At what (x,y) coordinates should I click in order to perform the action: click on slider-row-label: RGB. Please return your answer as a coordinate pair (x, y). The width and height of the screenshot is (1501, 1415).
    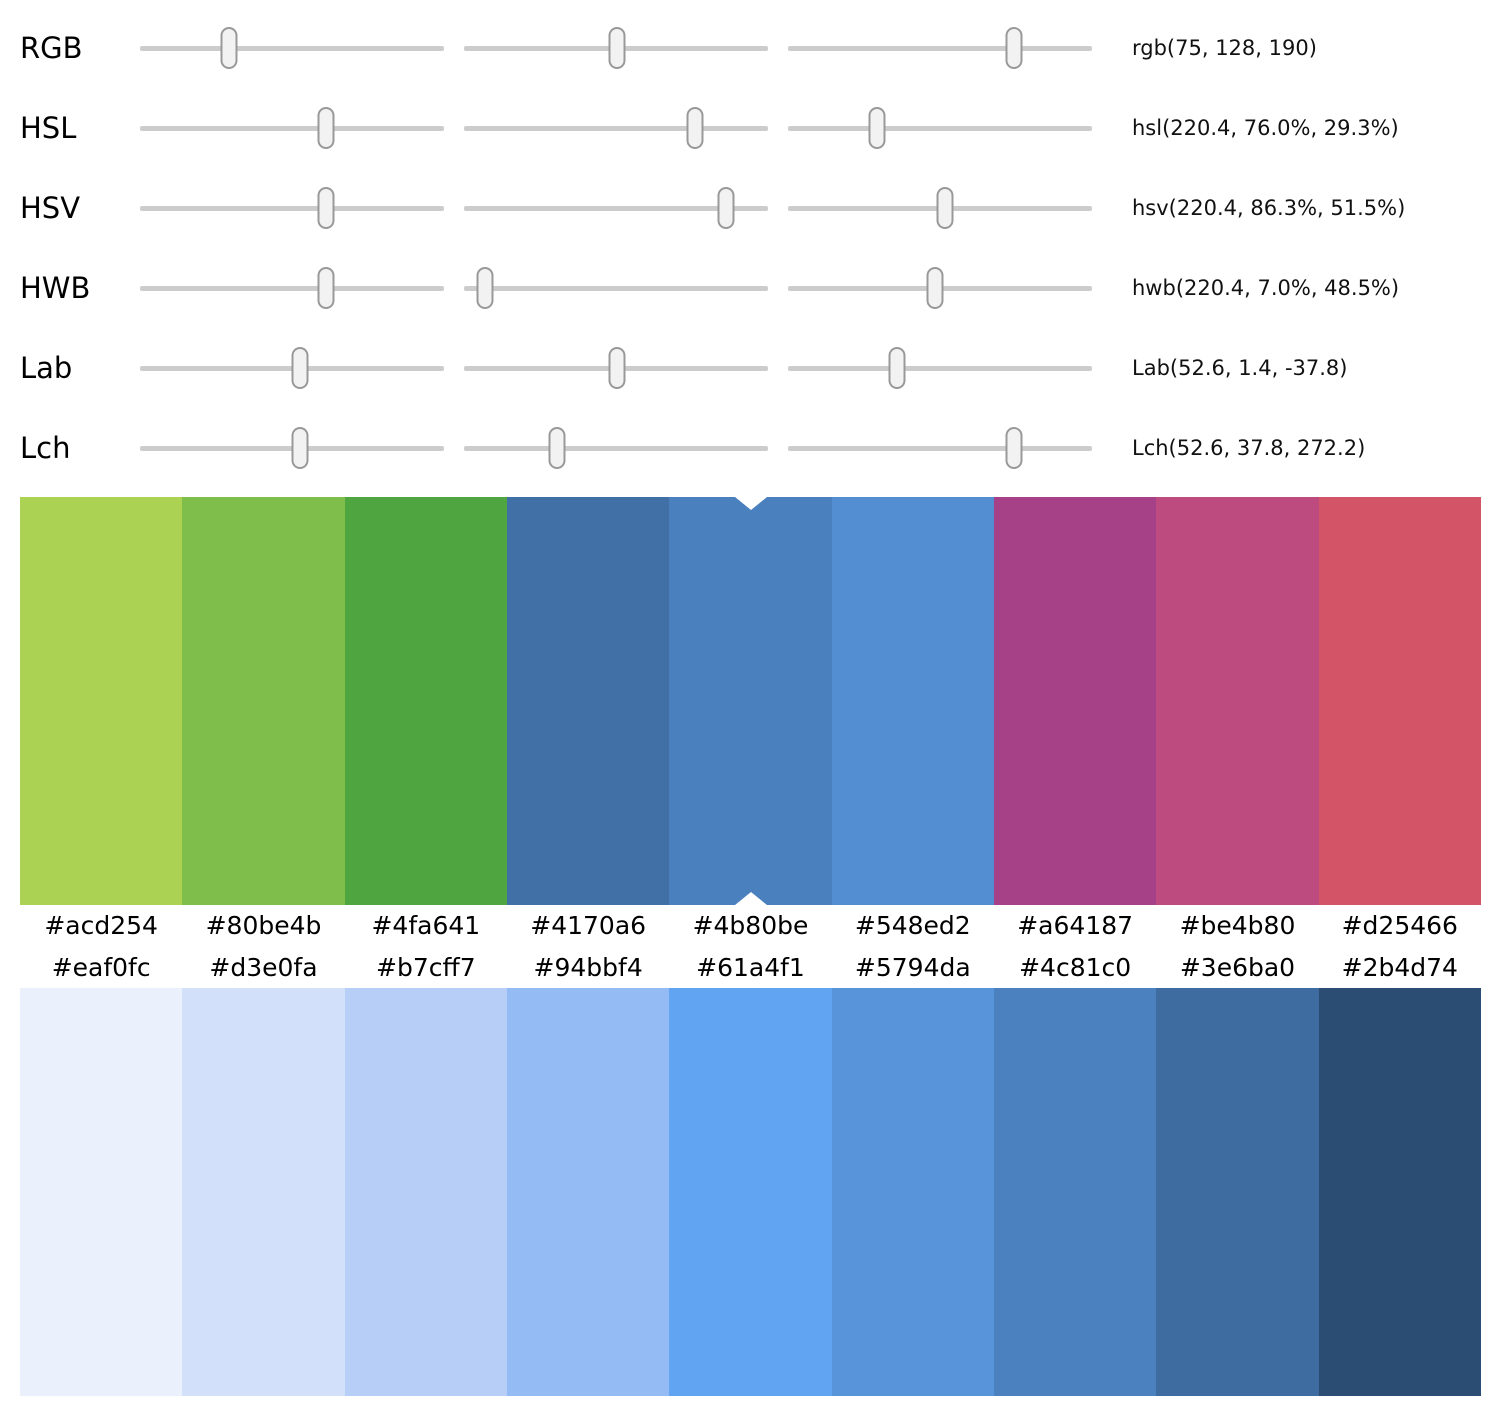
    Looking at the image, I should click on (51, 48).